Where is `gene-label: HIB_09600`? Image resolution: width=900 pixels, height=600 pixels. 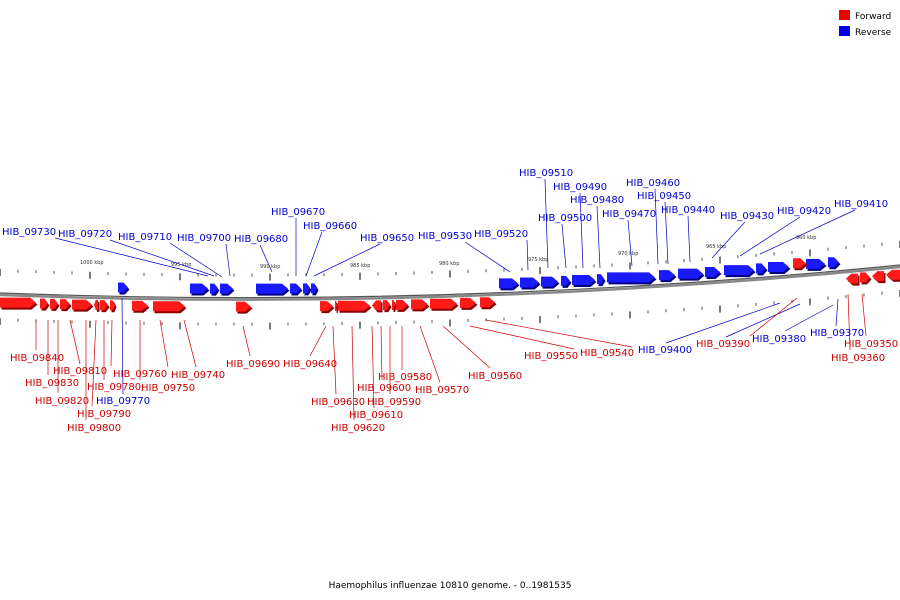
gene-label: HIB_09600 is located at coordinates (384, 388).